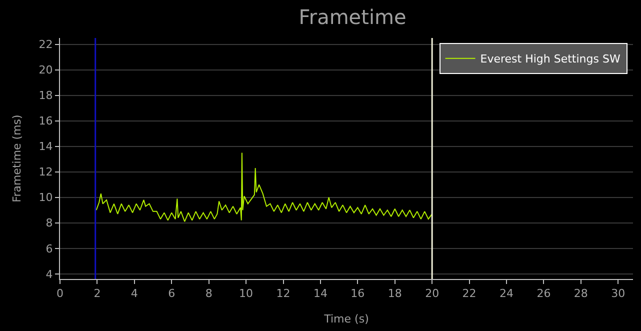 The height and width of the screenshot is (331, 641). What do you see at coordinates (49, 274) in the screenshot?
I see `y-tick-label: 4` at bounding box center [49, 274].